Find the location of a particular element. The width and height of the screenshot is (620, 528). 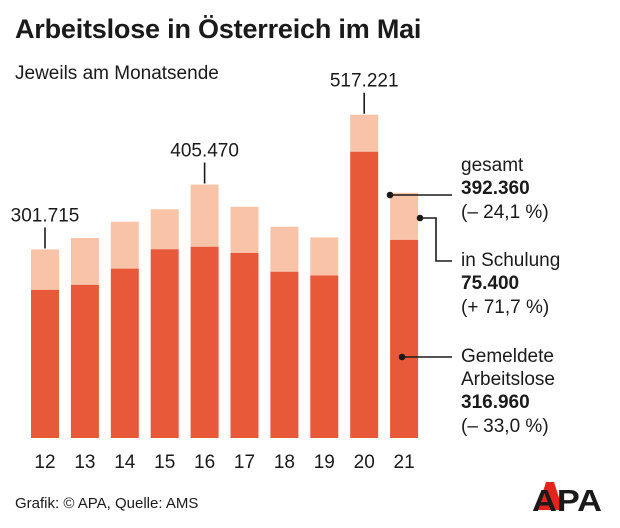

annotation-schulung-change: (+ 71,7 %) is located at coordinates (505, 307).